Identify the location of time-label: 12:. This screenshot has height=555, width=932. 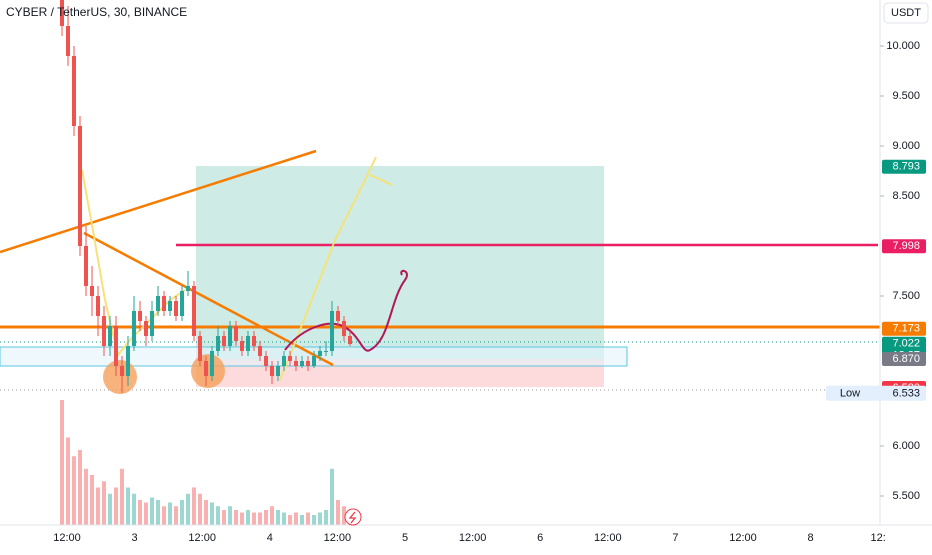
(878, 538).